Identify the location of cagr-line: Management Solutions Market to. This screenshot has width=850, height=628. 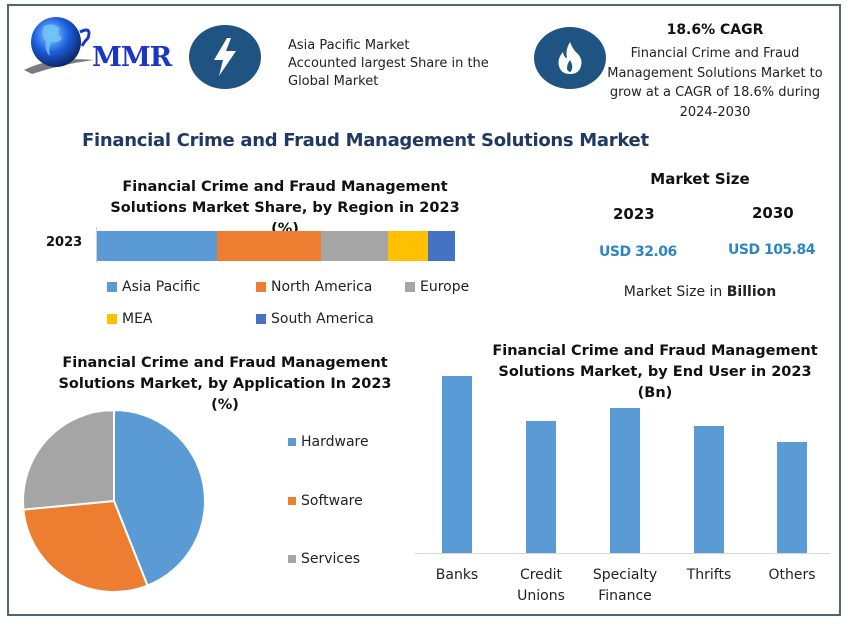
(715, 73).